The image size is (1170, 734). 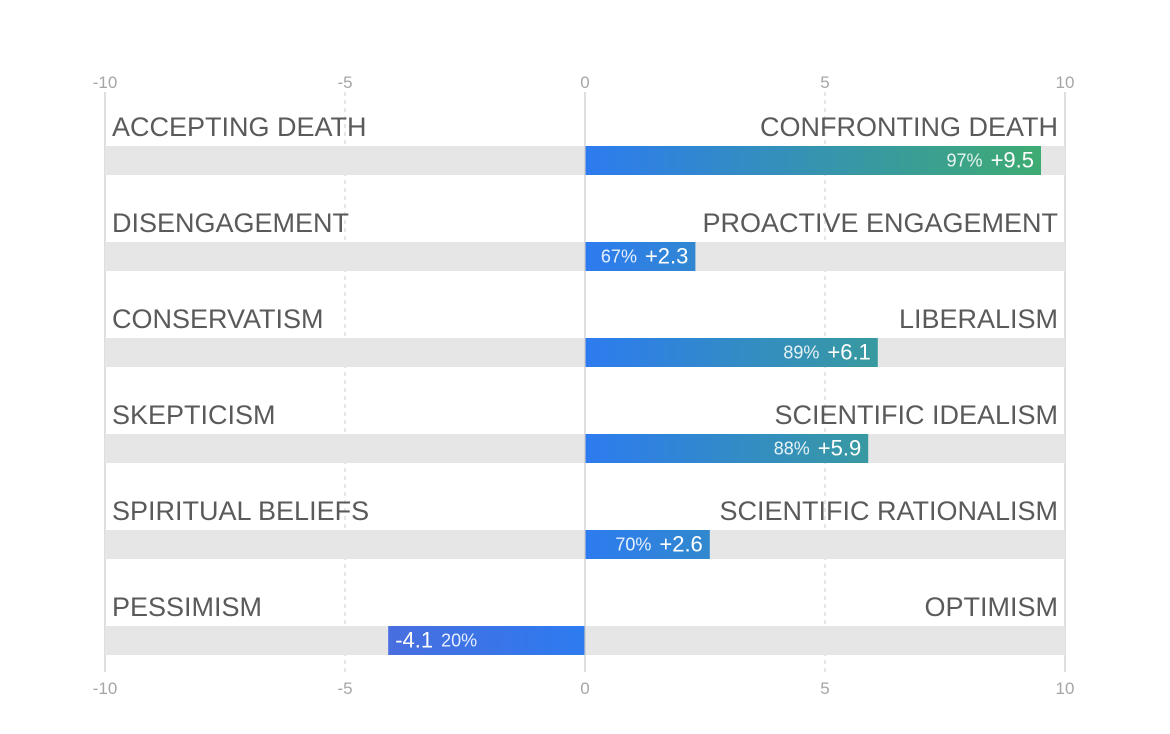 What do you see at coordinates (888, 511) in the screenshot?
I see `right-pole-label: SCIENTIFIC RATIONALISM` at bounding box center [888, 511].